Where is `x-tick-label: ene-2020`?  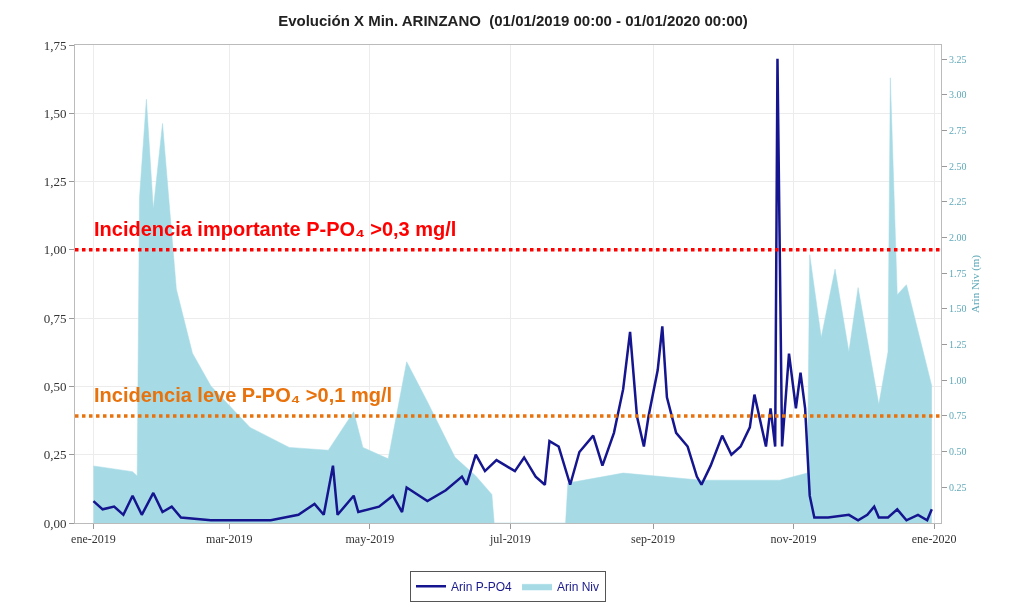
x-tick-label: ene-2020 is located at coordinates (934, 539).